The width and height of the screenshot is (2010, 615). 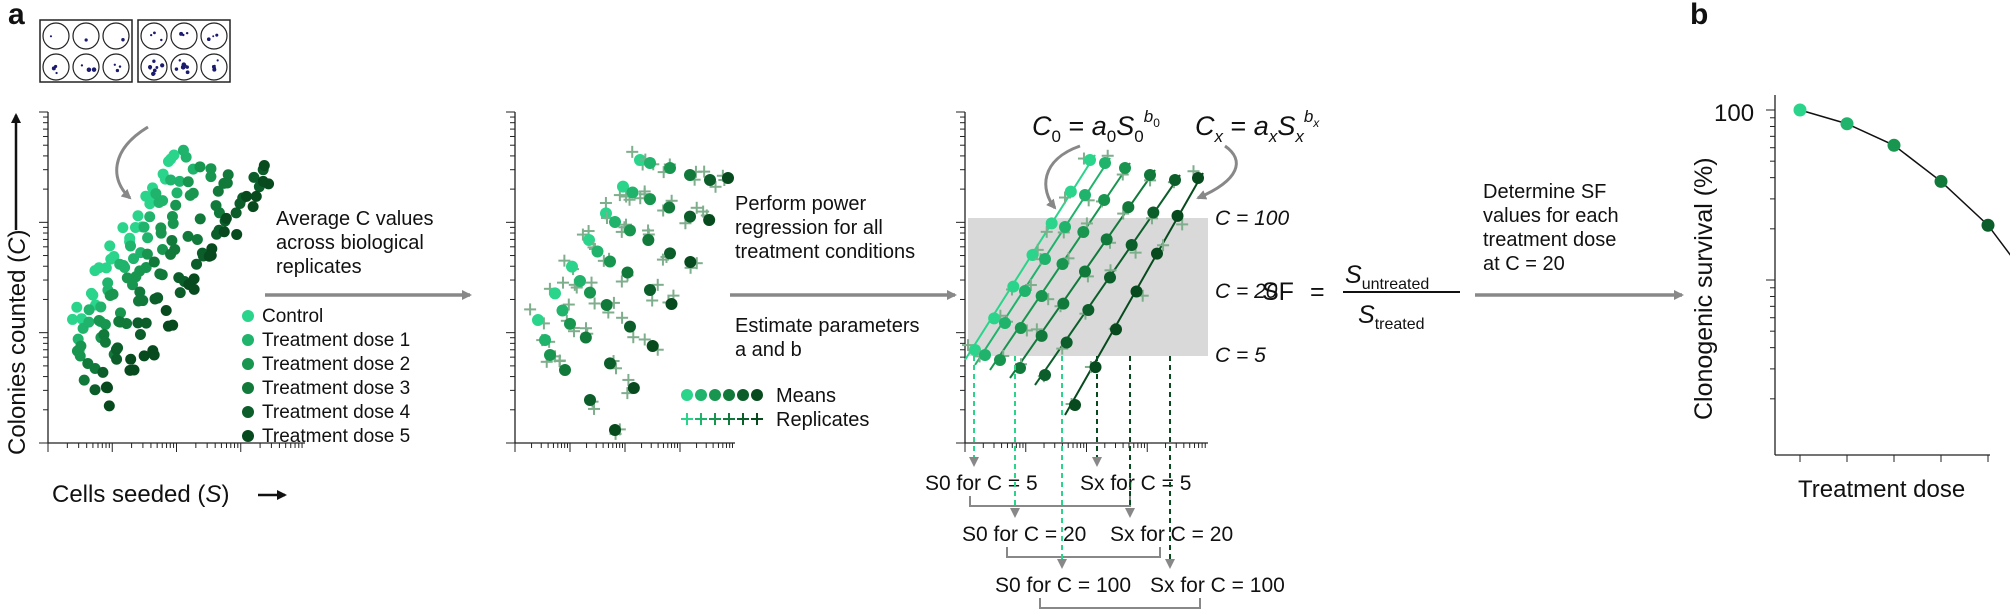 What do you see at coordinates (135, 51) in the screenshot?
I see `colony-dish-images` at bounding box center [135, 51].